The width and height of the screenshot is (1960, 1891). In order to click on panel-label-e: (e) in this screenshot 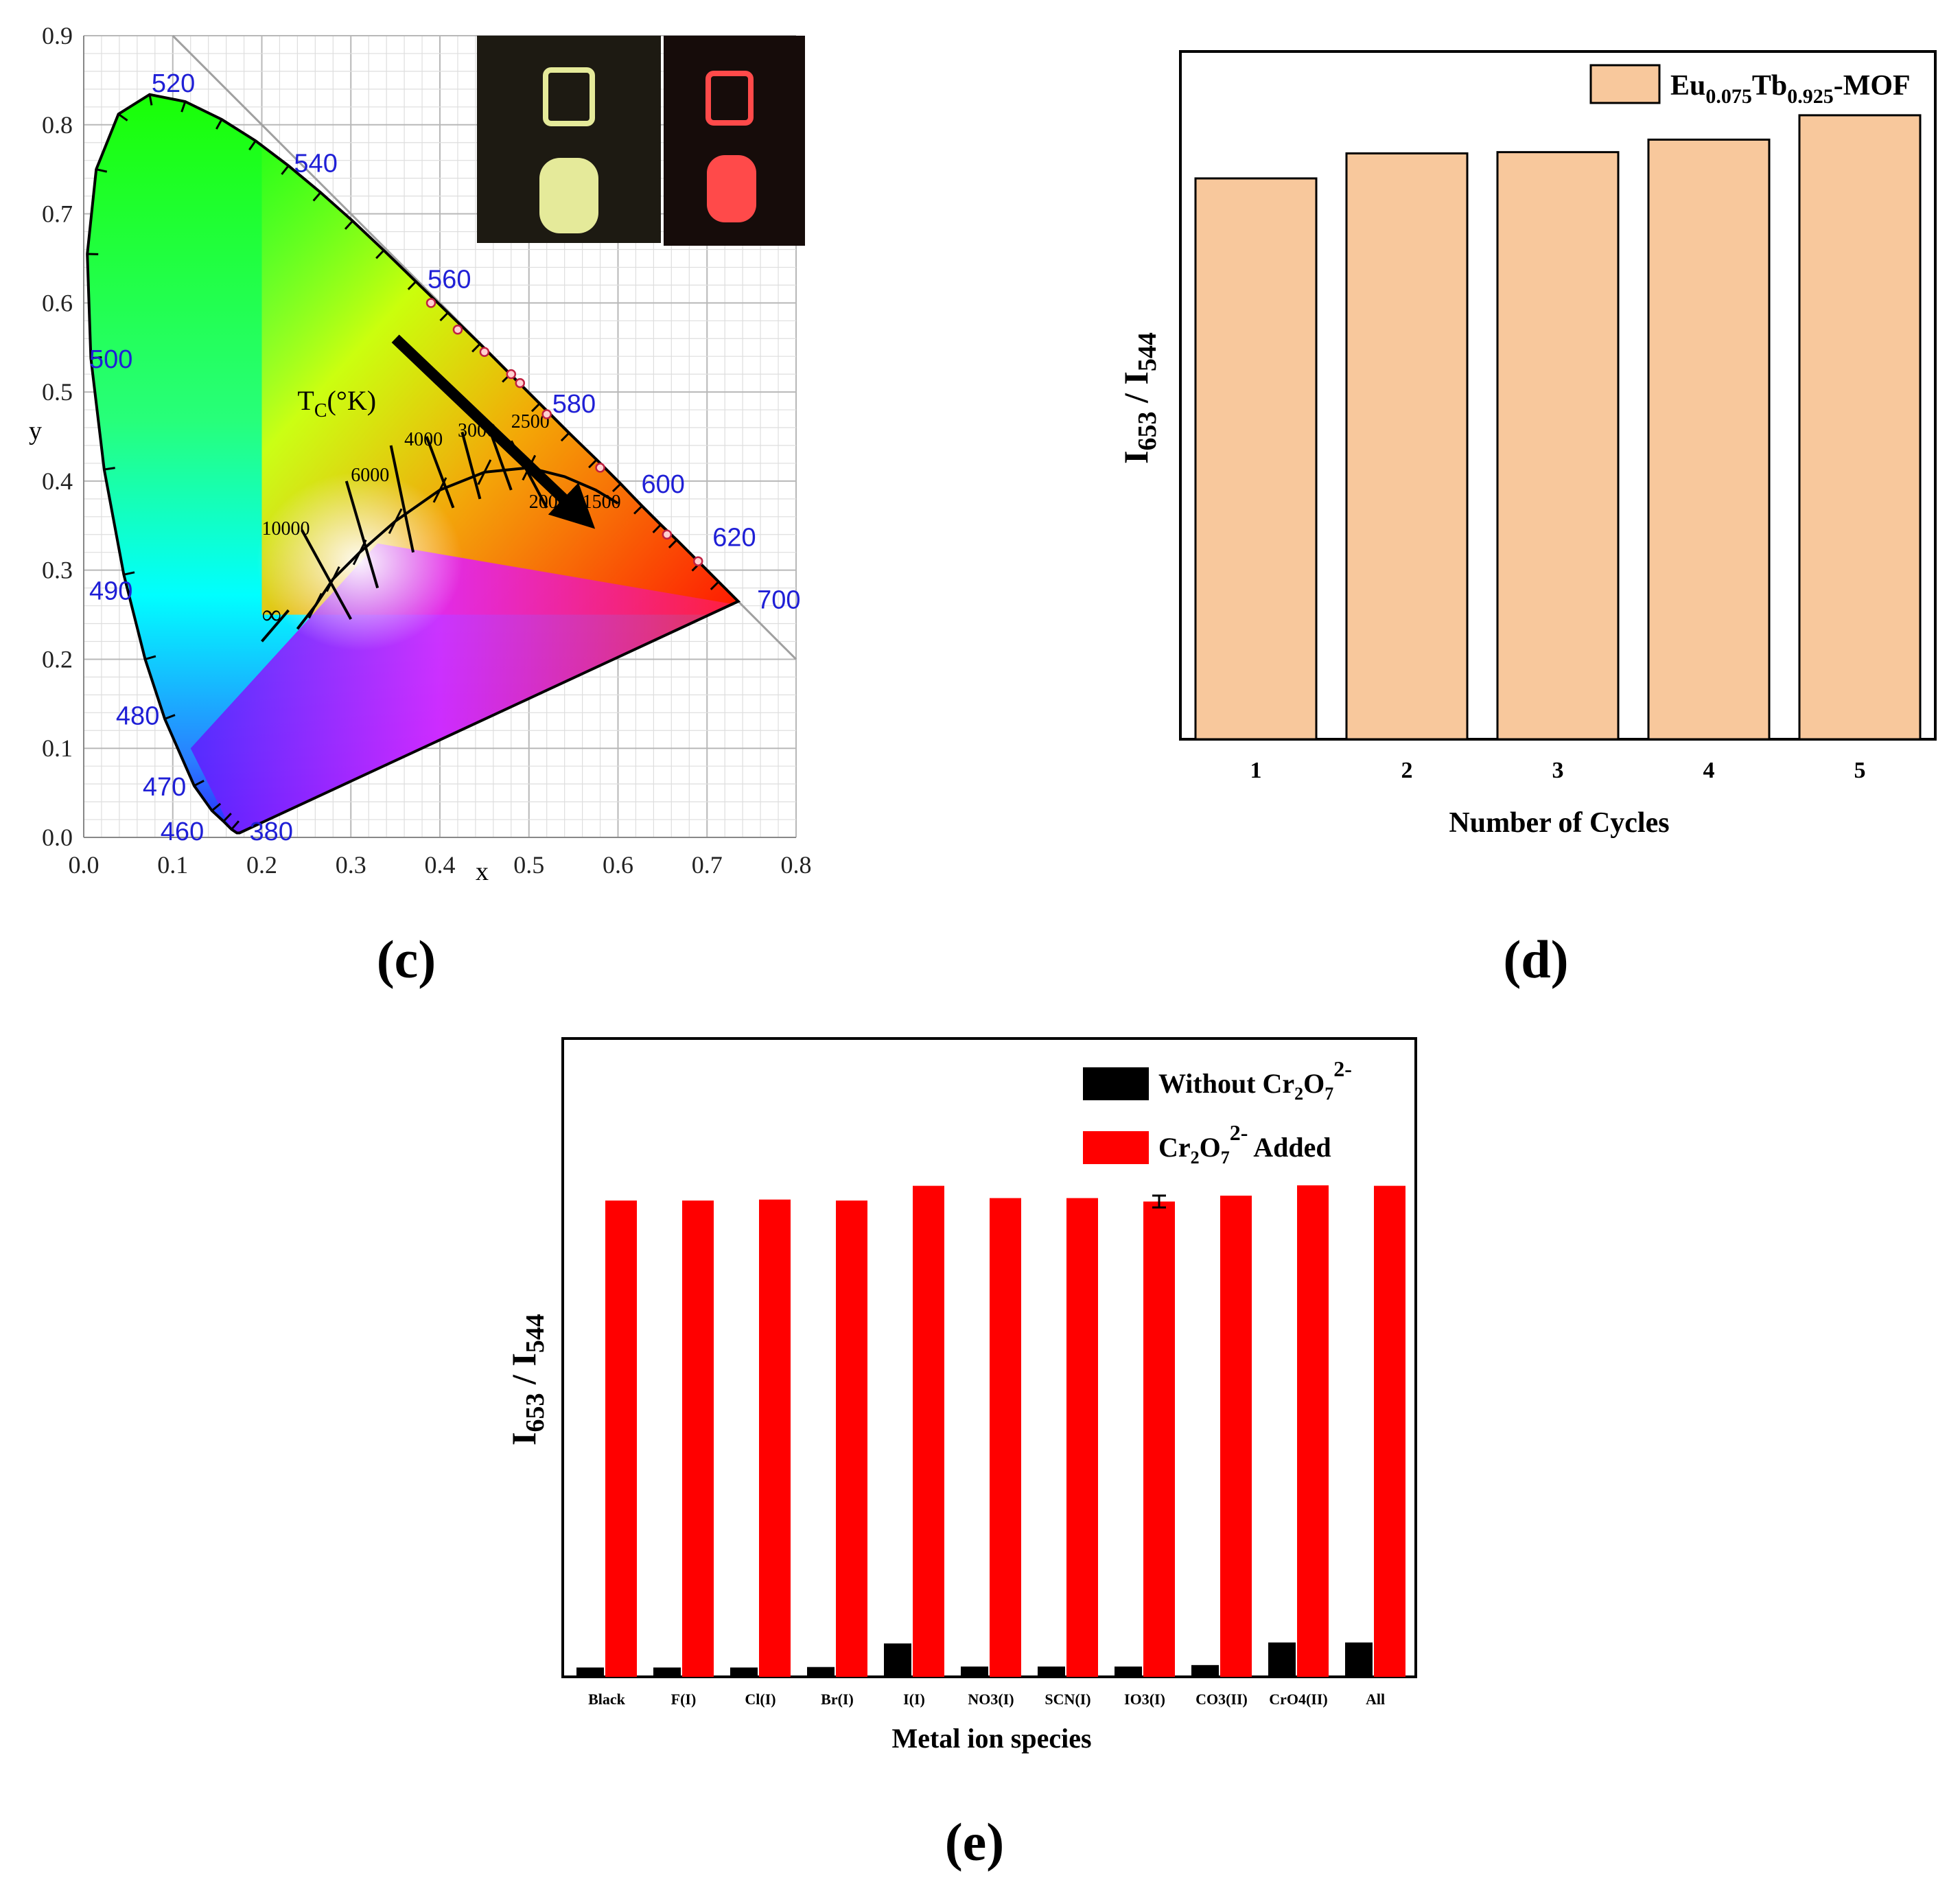, I will do `click(975, 1842)`.